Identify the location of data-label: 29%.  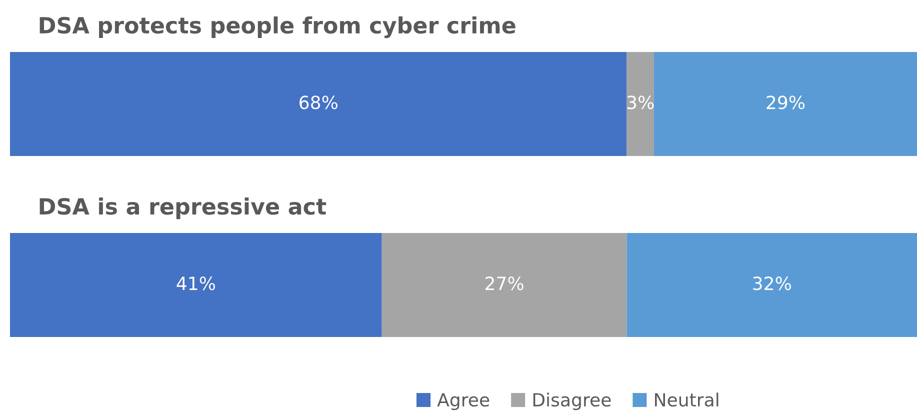
(785, 103).